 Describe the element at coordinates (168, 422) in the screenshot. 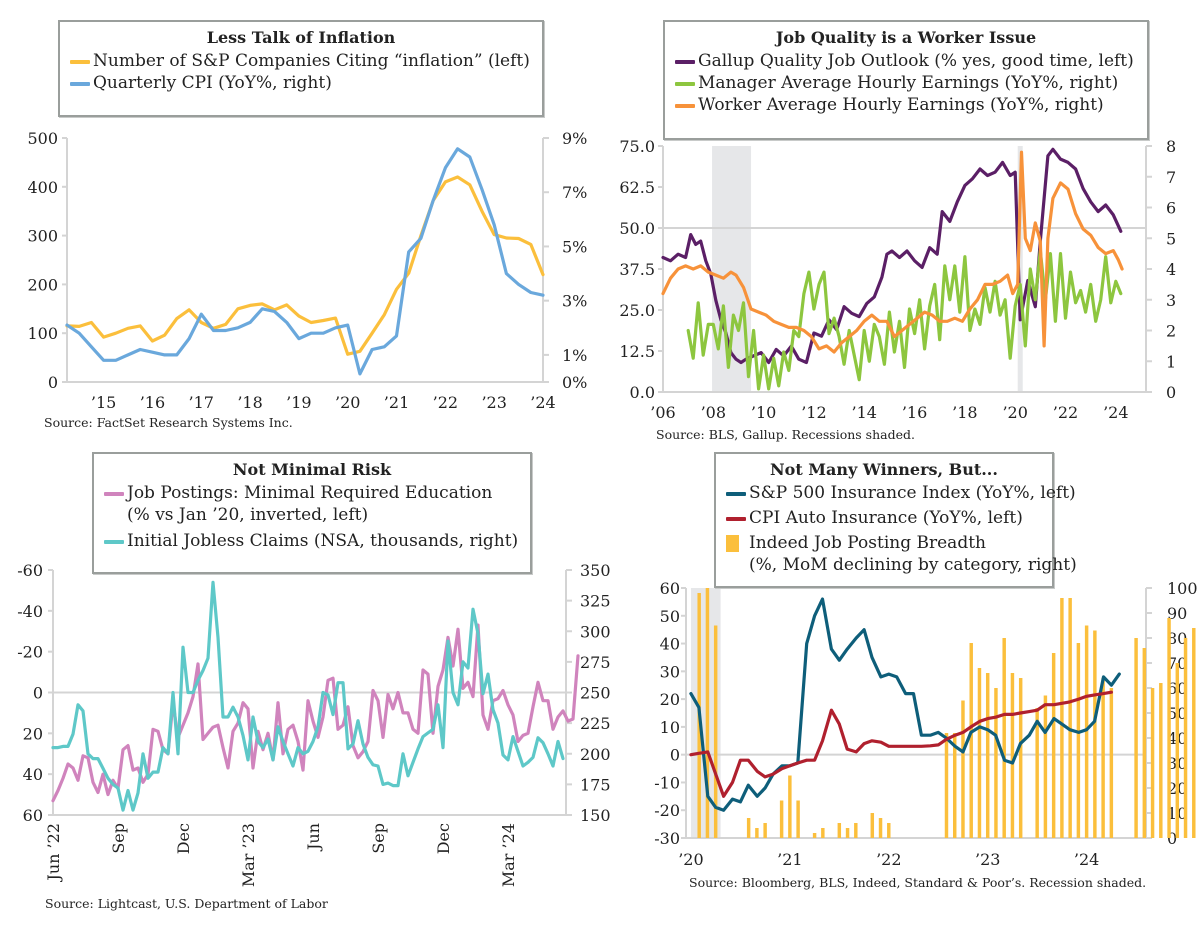

I see `source-note: Source: FactSet Research Systems Inc.` at that location.